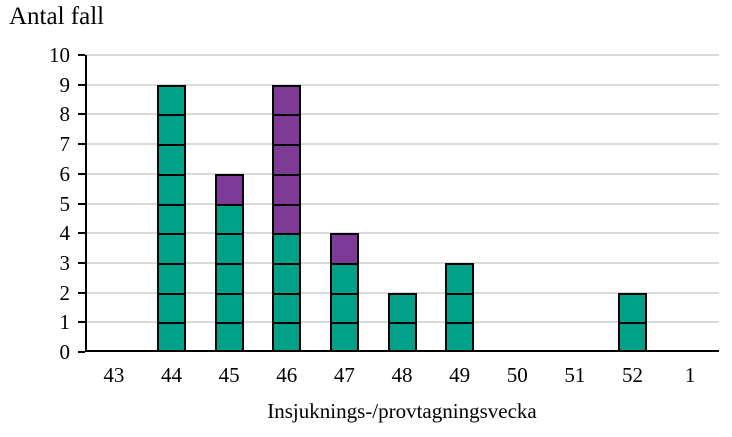  Describe the element at coordinates (633, 375) in the screenshot. I see `x-tick-label: 52` at that location.